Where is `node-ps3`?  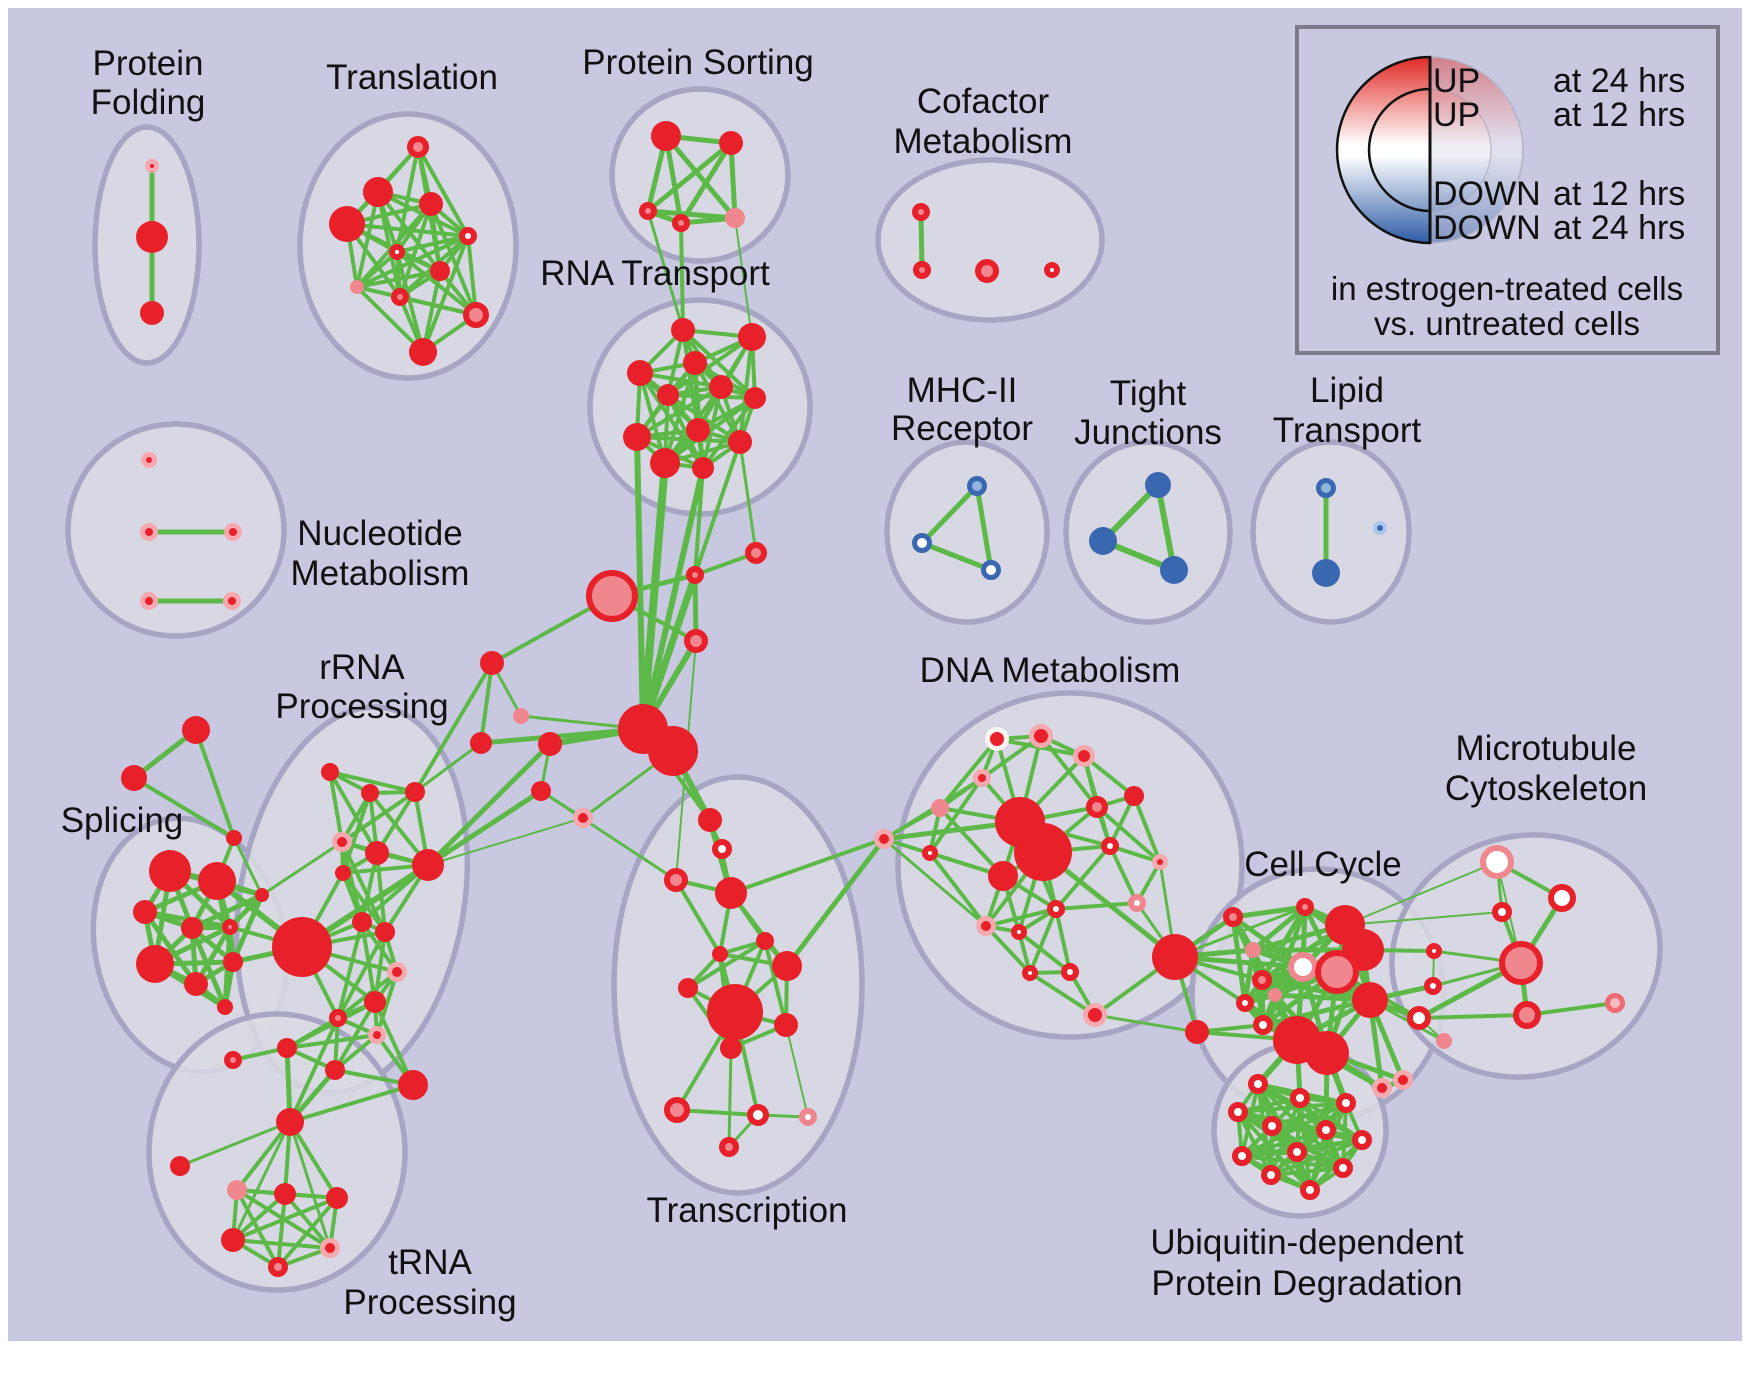
node-ps3 is located at coordinates (681, 223).